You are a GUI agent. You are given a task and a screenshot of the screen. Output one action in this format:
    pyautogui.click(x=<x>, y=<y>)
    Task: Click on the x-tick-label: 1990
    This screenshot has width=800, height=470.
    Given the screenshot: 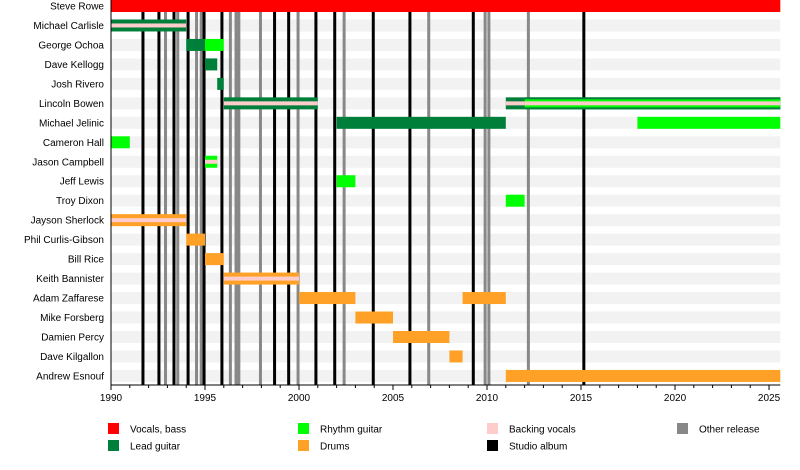 What is the action you would take?
    pyautogui.click(x=111, y=398)
    